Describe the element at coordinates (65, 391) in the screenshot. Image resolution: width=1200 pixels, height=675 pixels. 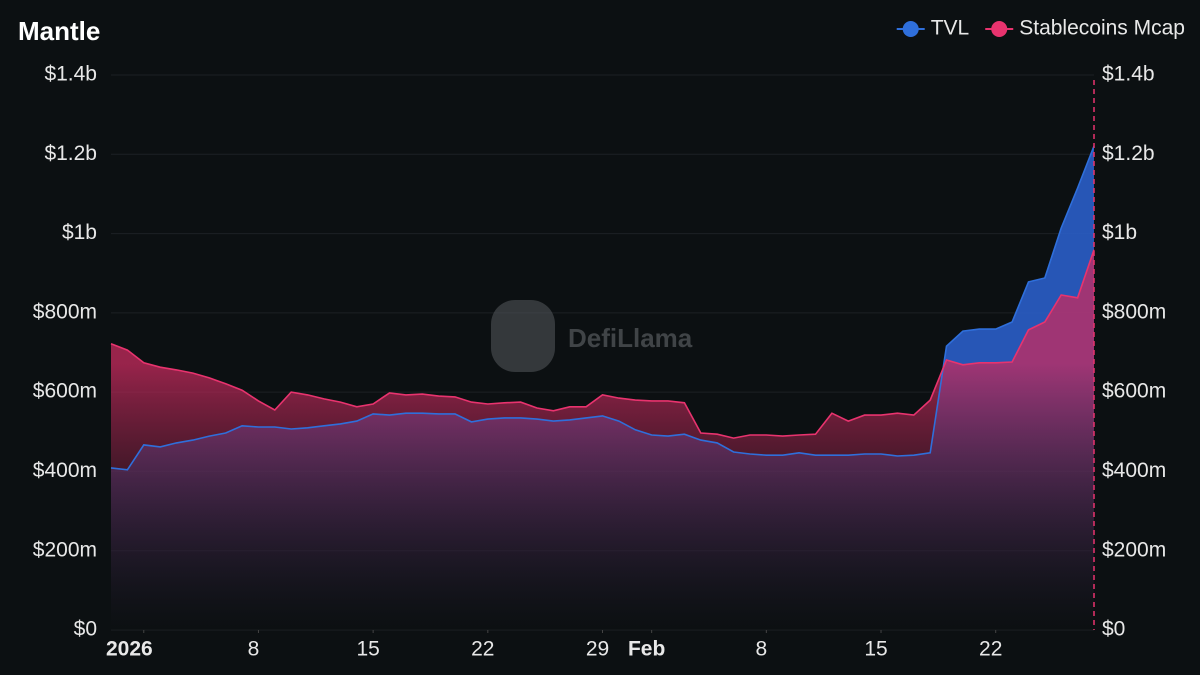
I see `y-tick-label: $600m` at that location.